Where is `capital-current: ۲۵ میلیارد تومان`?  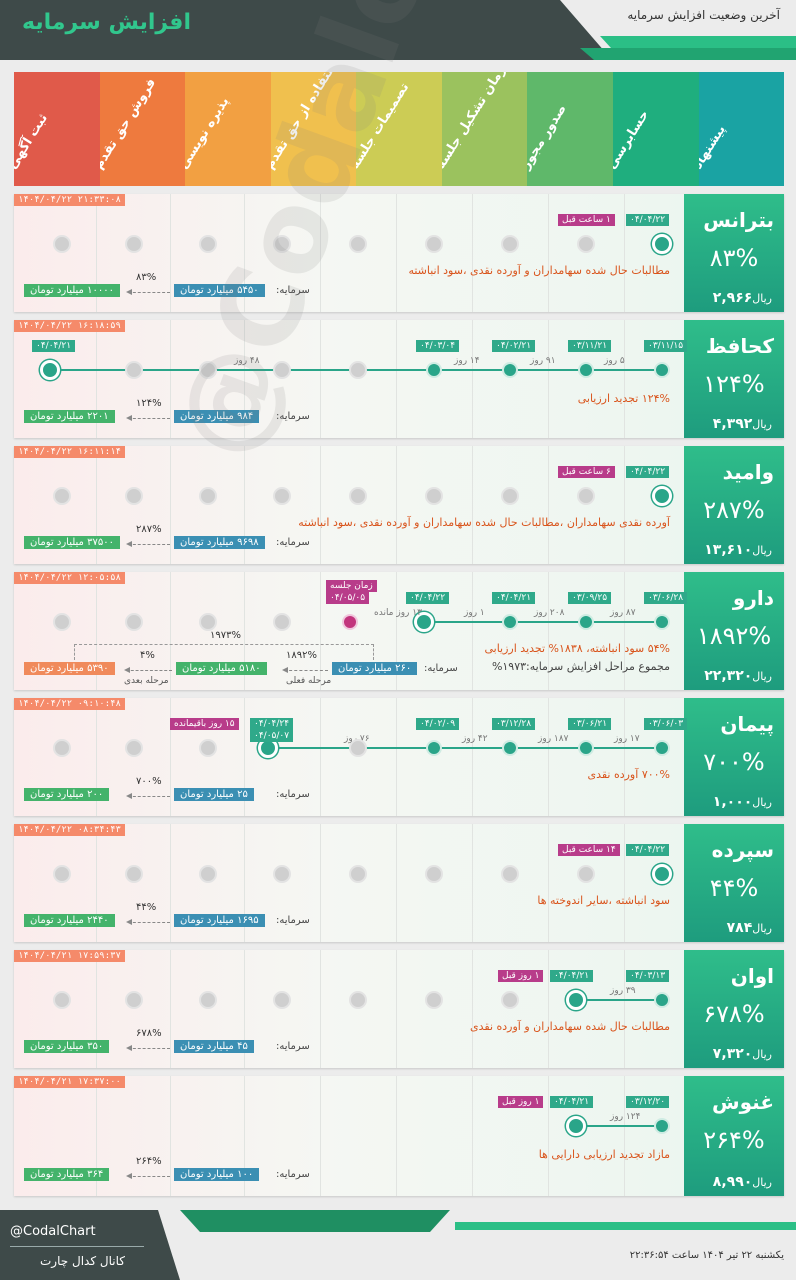
capital-current: ۲۵ میلیارد تومان is located at coordinates (214, 794).